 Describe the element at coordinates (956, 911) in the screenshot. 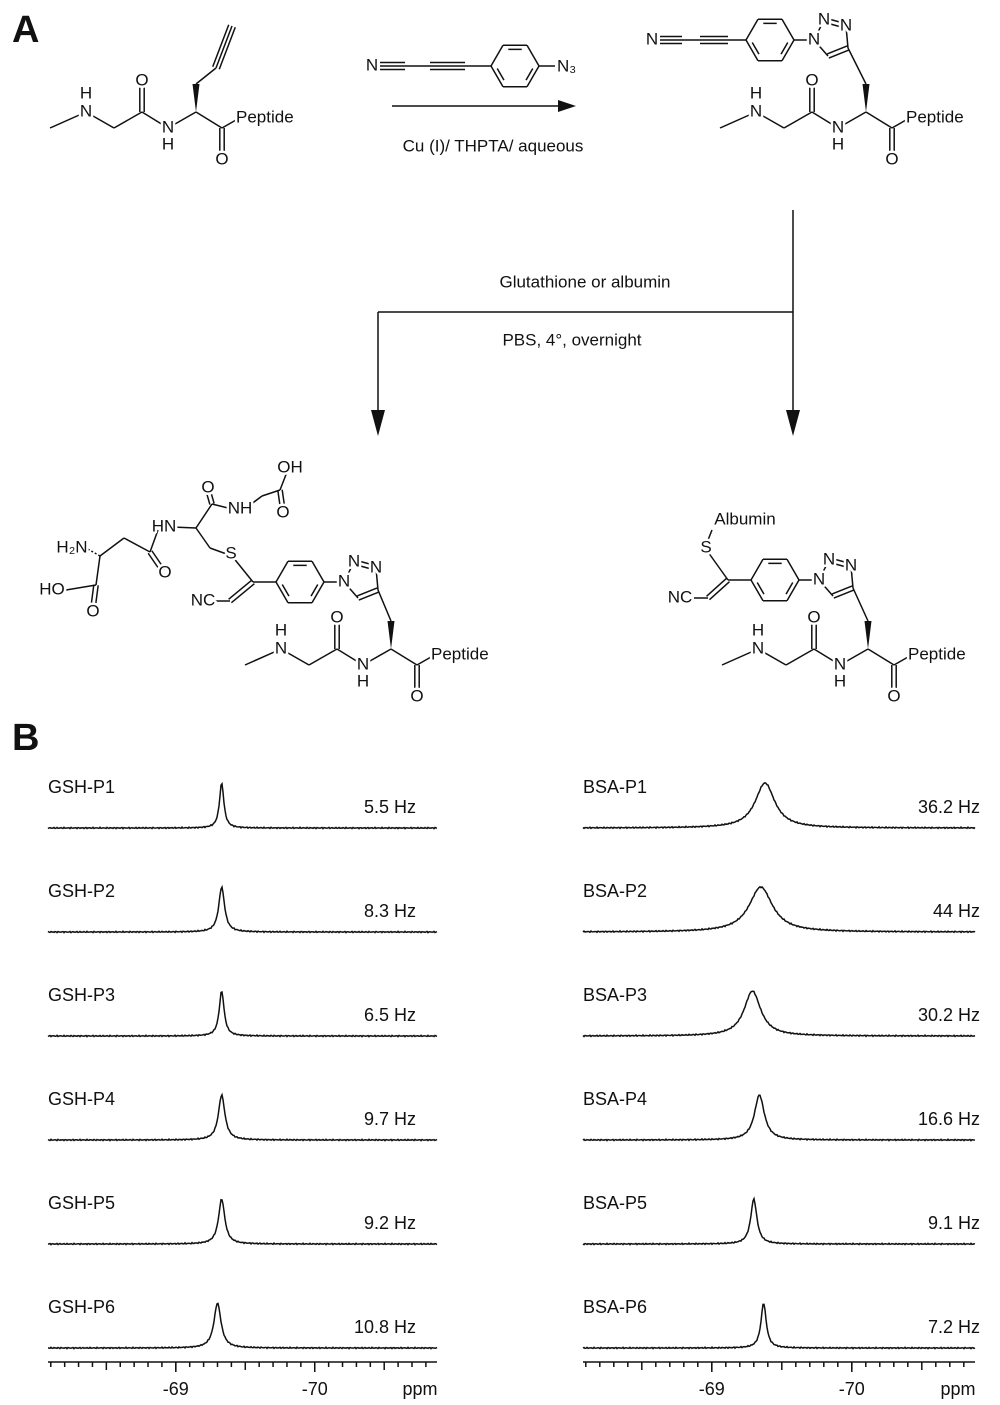

I see `linewidth-label: 44 Hz` at that location.